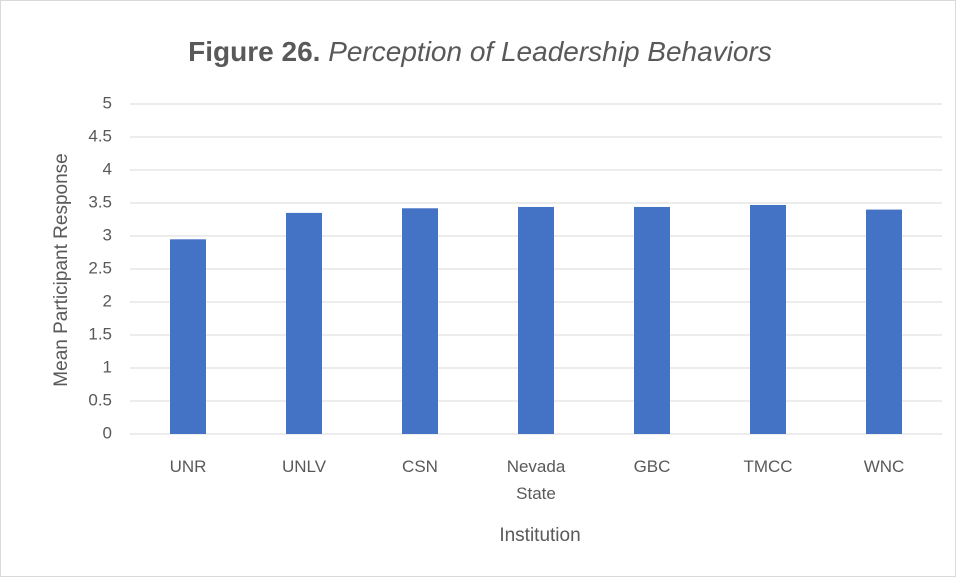 Image resolution: width=957 pixels, height=578 pixels. I want to click on y-tick-label: 0.5, so click(100, 399).